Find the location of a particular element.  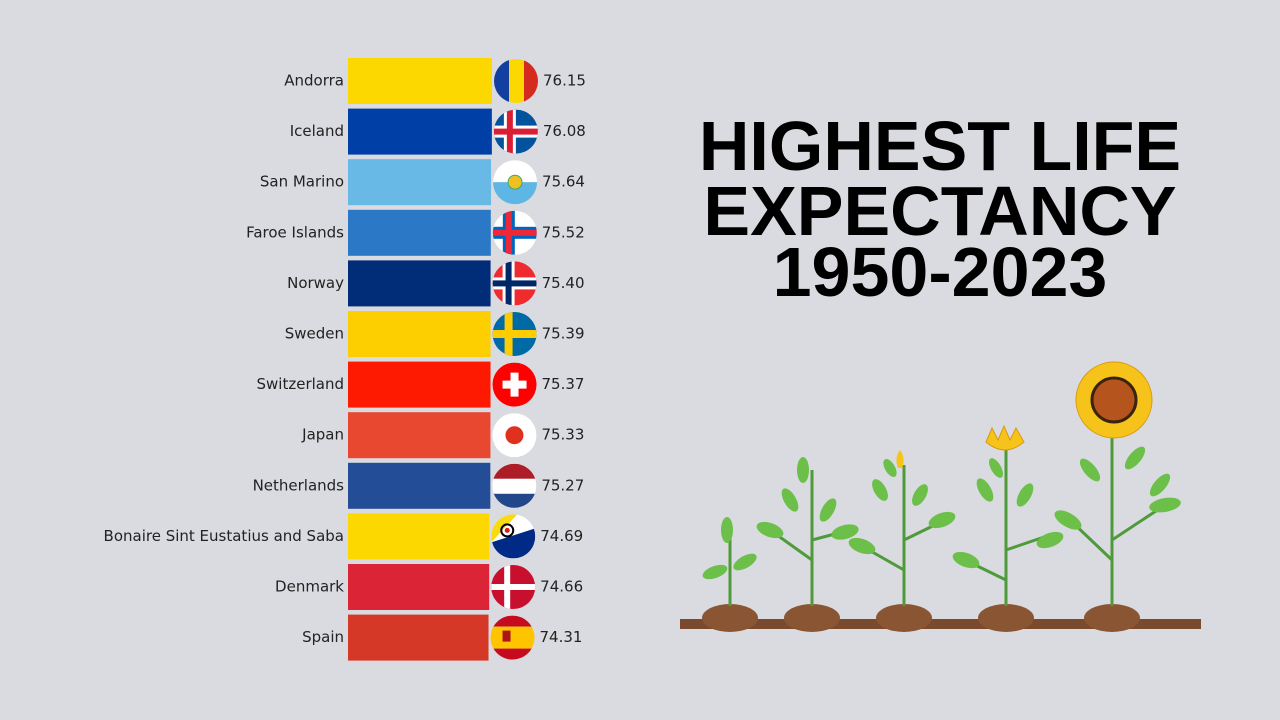

value-label: 75.40 is located at coordinates (563, 283).